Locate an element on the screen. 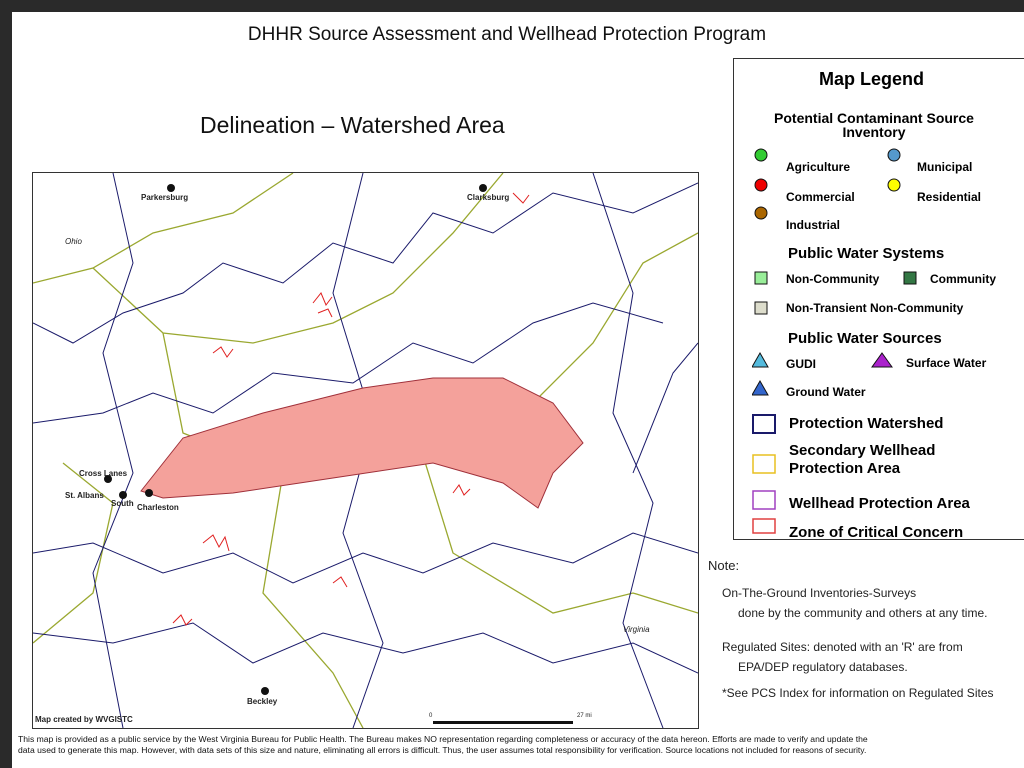 The height and width of the screenshot is (768, 1024). legend-item: Surface Water is located at coordinates (946, 363).